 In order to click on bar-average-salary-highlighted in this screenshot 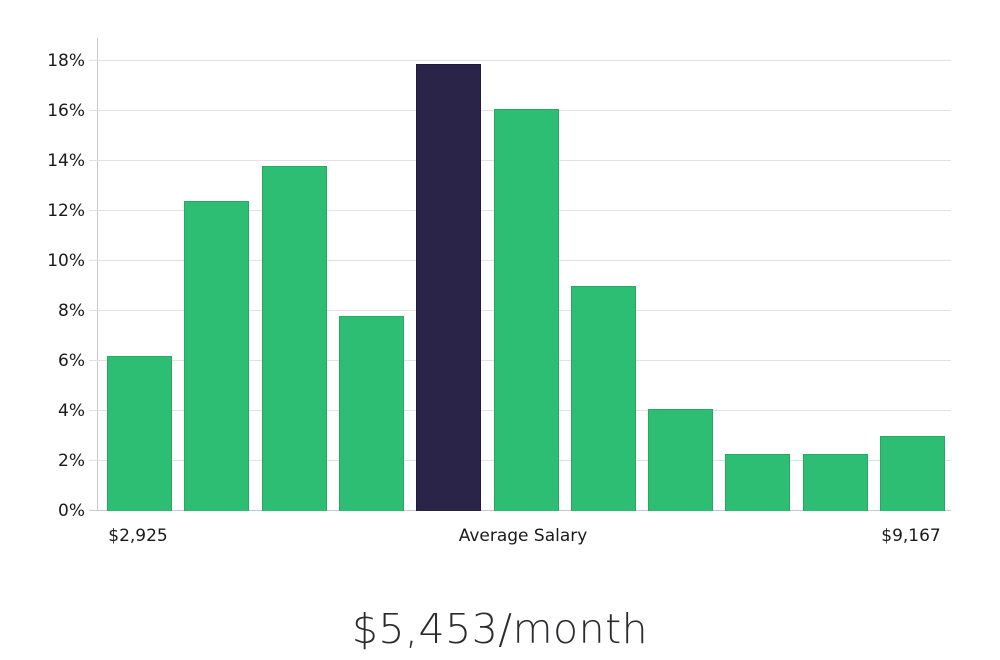, I will do `click(448, 287)`.